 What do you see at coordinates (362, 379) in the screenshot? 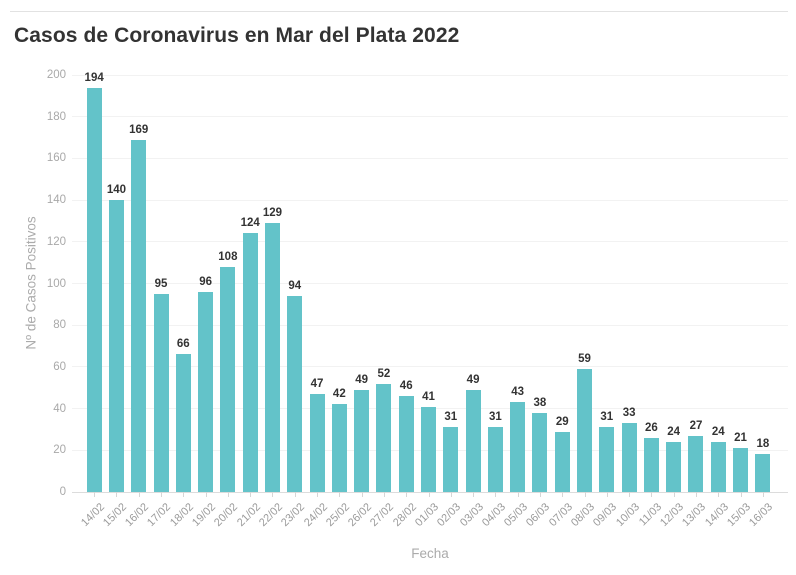
I see `bar-value-label: 49` at bounding box center [362, 379].